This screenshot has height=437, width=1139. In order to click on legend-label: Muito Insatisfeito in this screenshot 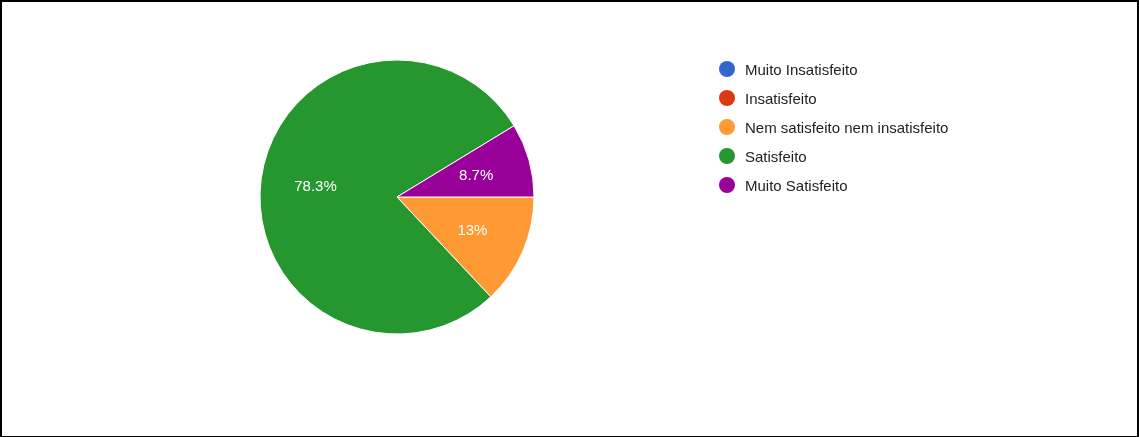, I will do `click(801, 69)`.